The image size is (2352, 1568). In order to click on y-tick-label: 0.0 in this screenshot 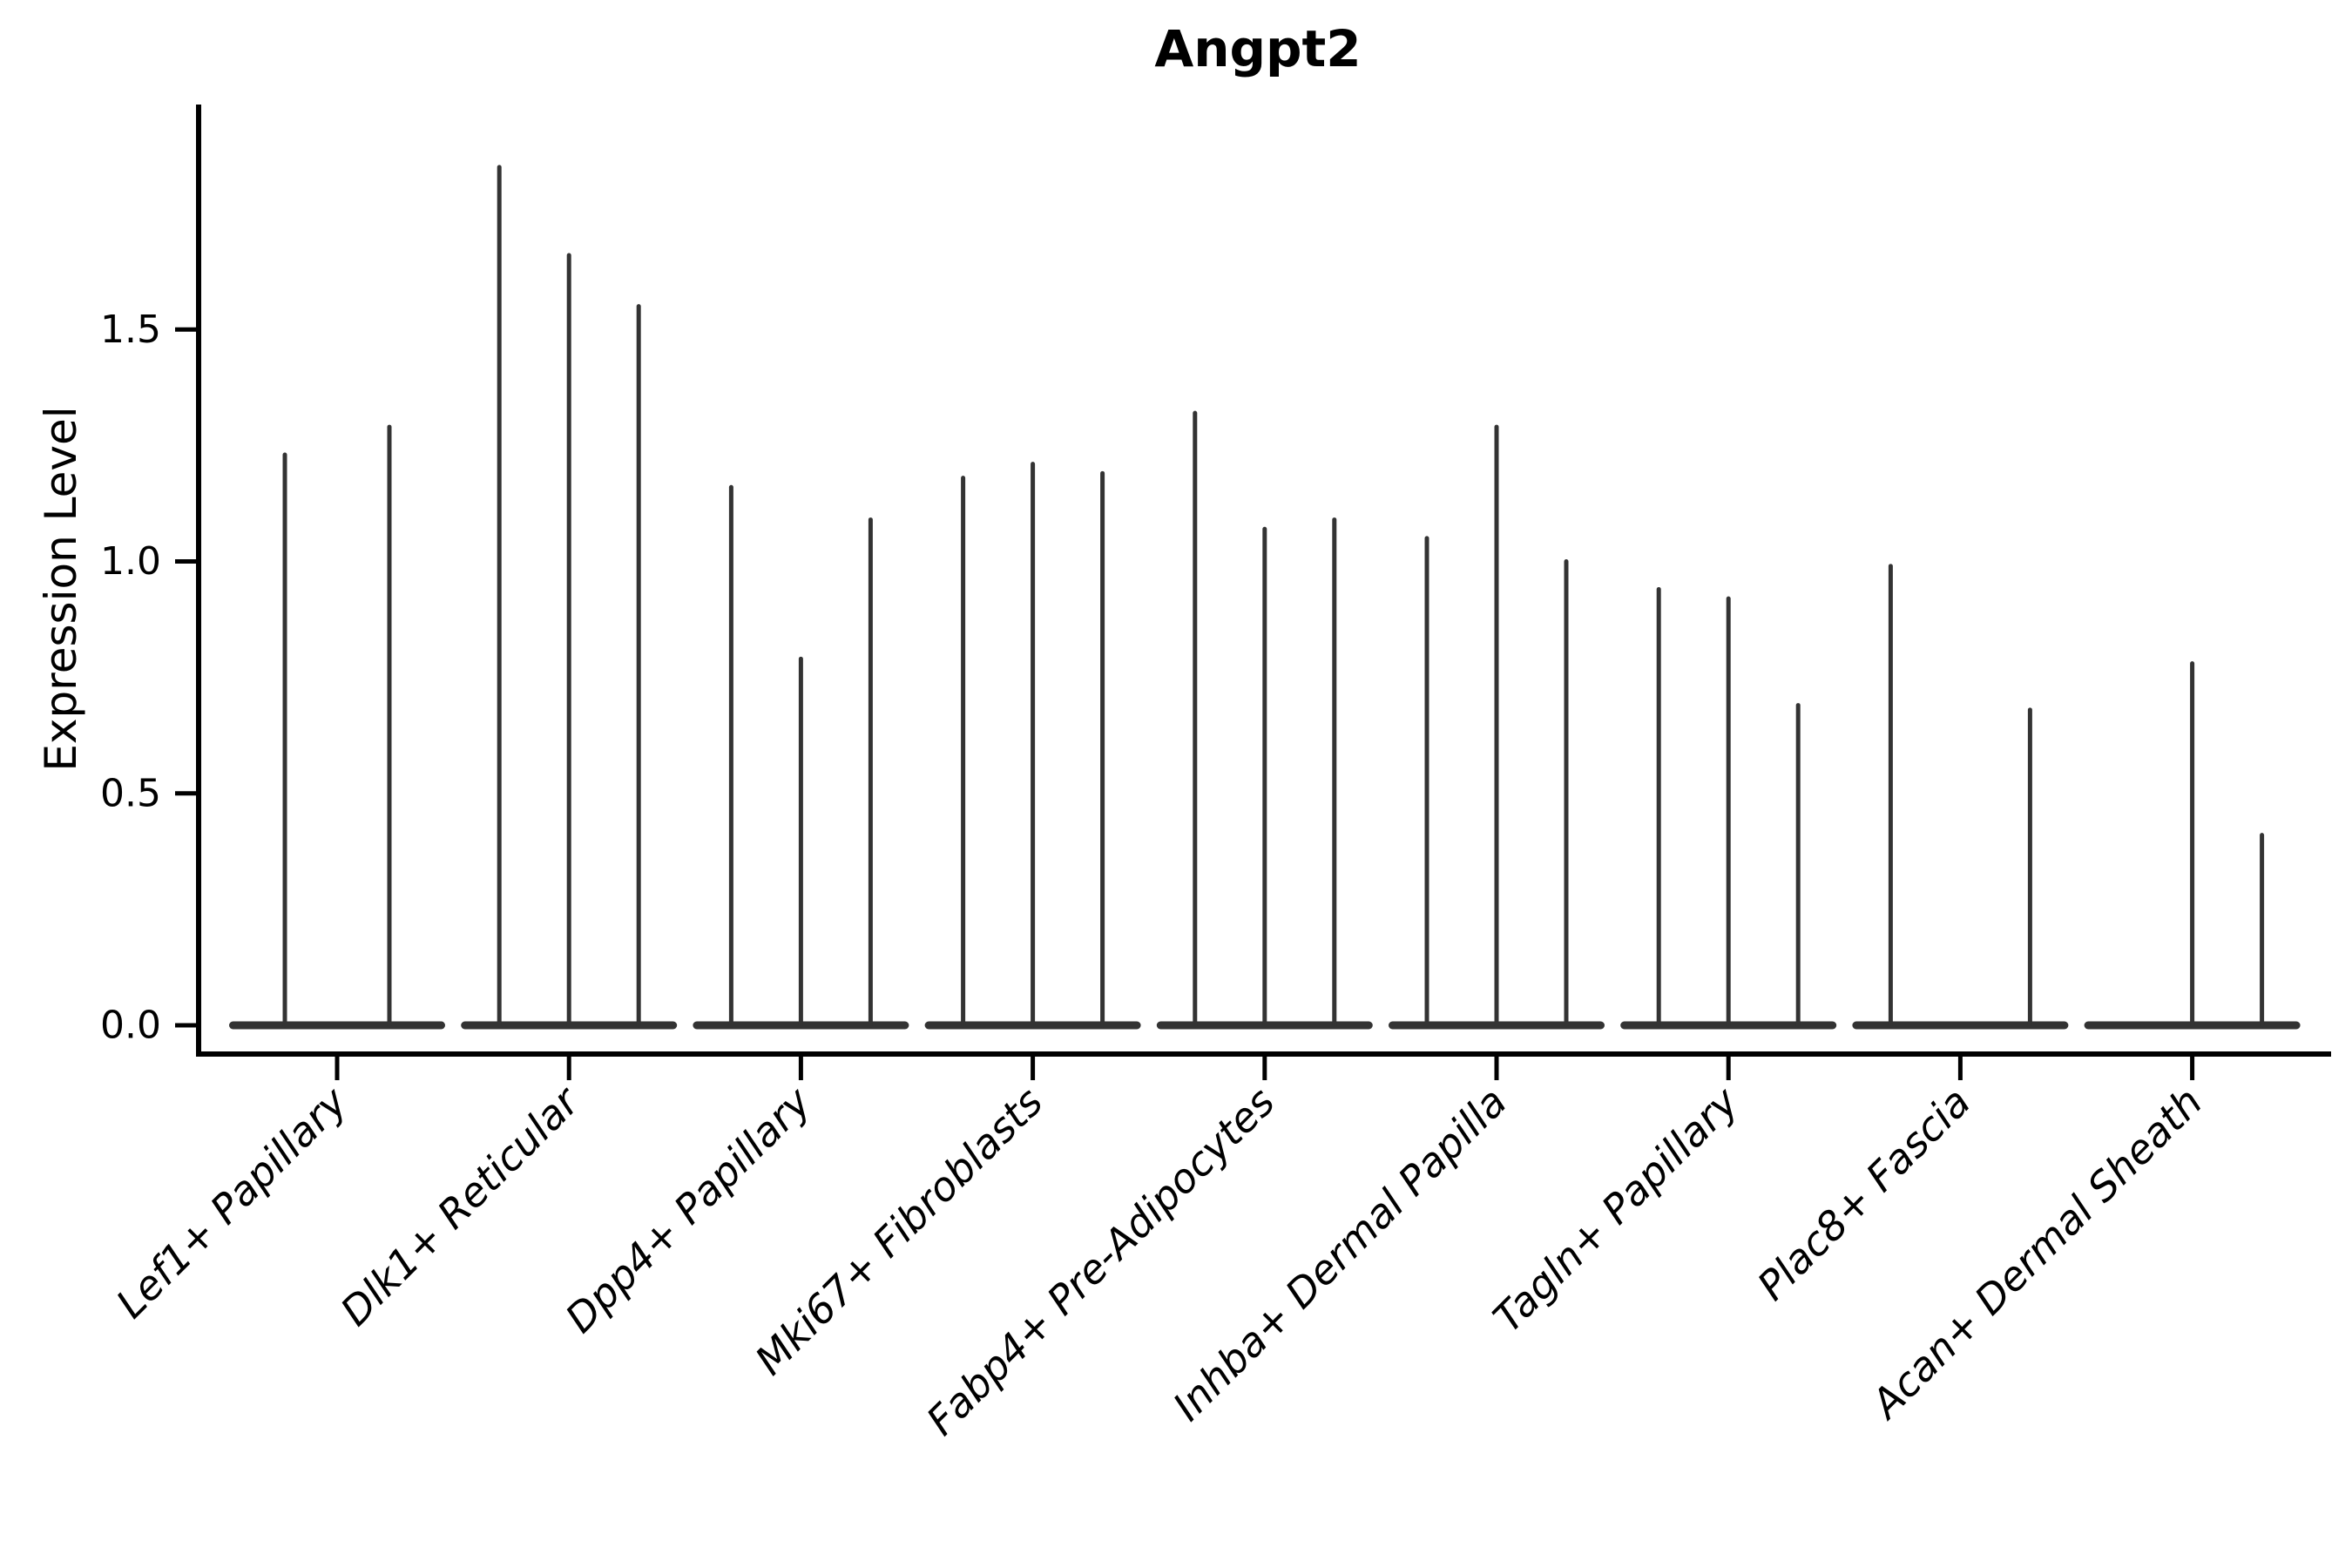, I will do `click(130, 1026)`.